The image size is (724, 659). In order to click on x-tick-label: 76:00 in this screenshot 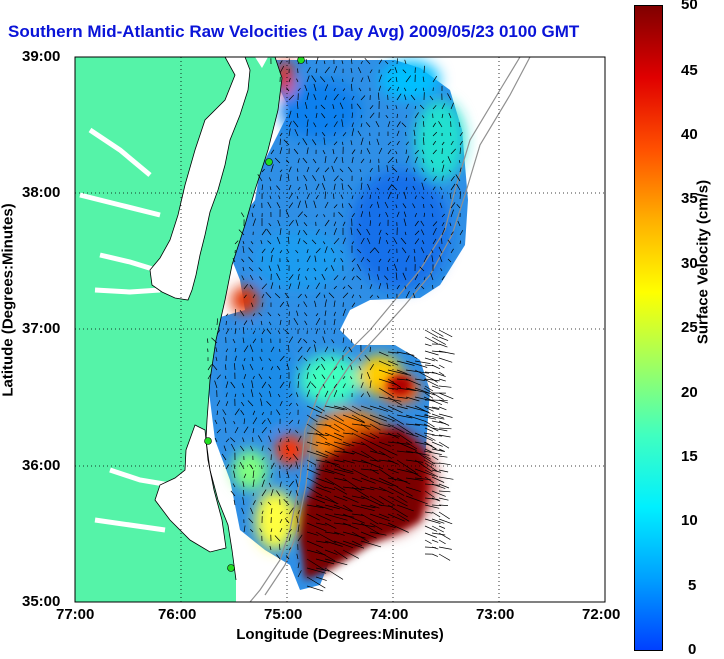, I will do `click(177, 614)`.